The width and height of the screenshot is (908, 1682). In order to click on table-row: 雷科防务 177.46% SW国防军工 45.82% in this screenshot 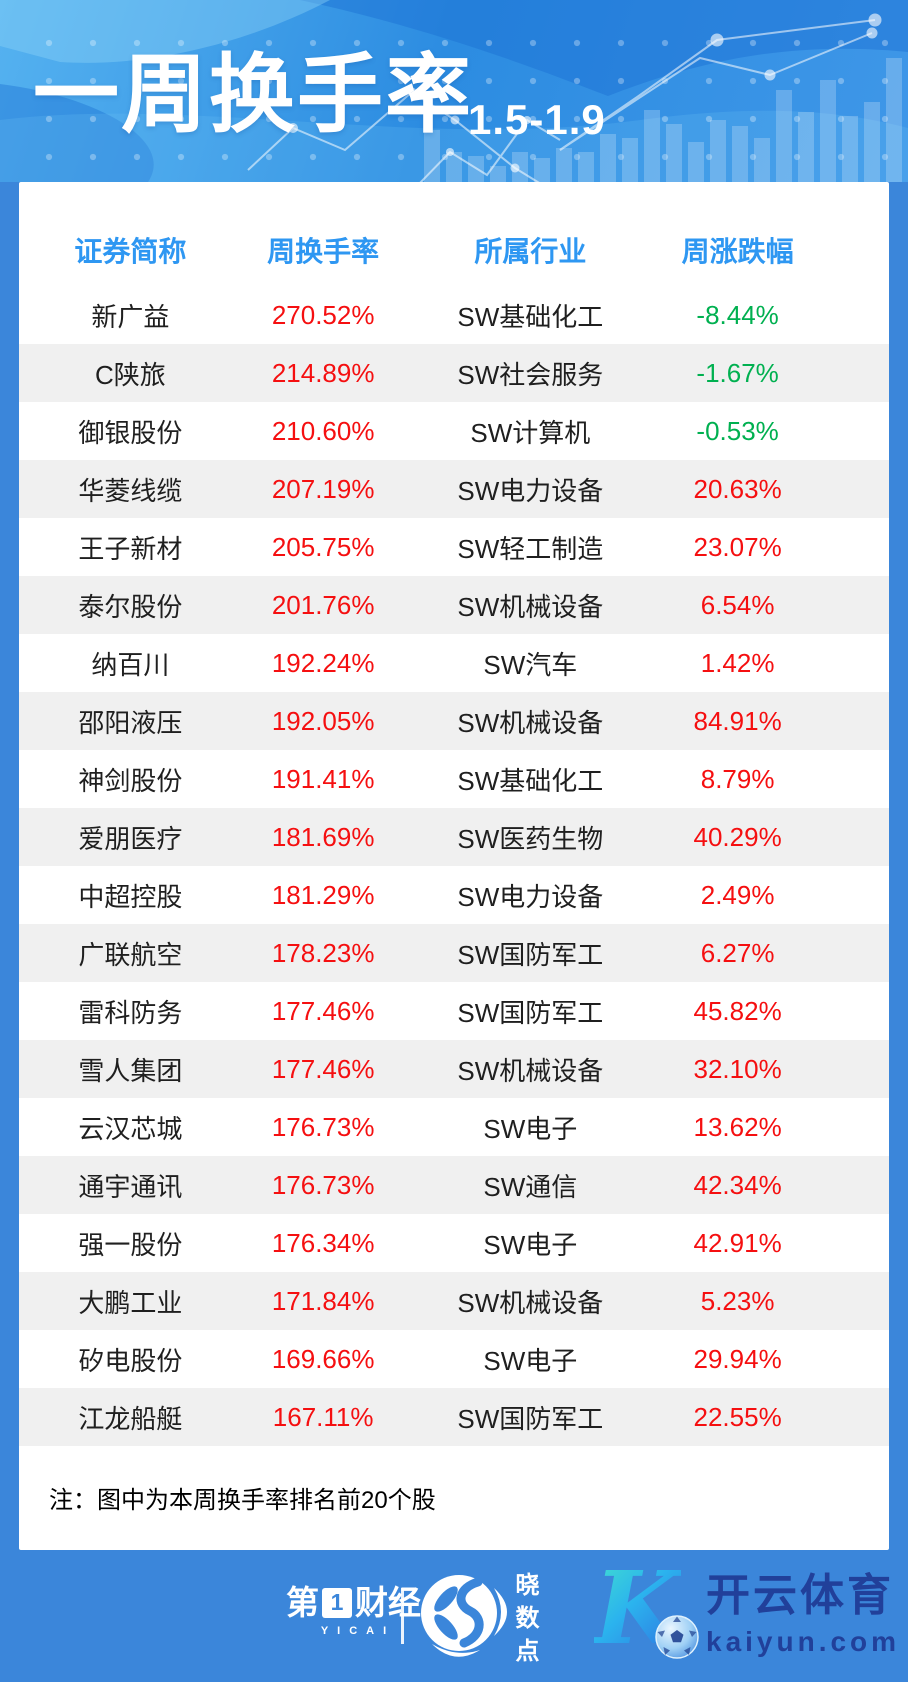, I will do `click(454, 1011)`.